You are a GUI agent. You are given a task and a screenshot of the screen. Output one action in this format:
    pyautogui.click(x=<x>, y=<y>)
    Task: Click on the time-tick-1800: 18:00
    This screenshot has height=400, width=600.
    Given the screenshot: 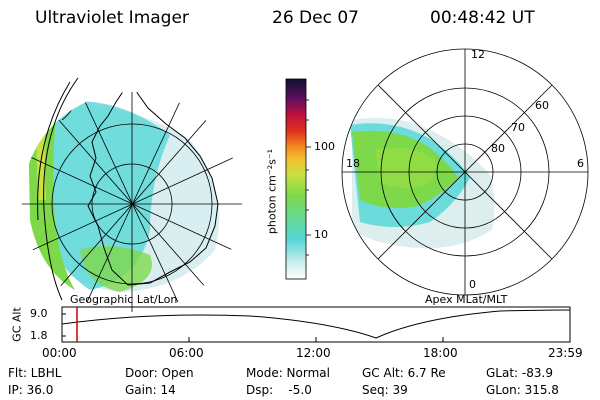 What is the action you would take?
    pyautogui.click(x=440, y=353)
    